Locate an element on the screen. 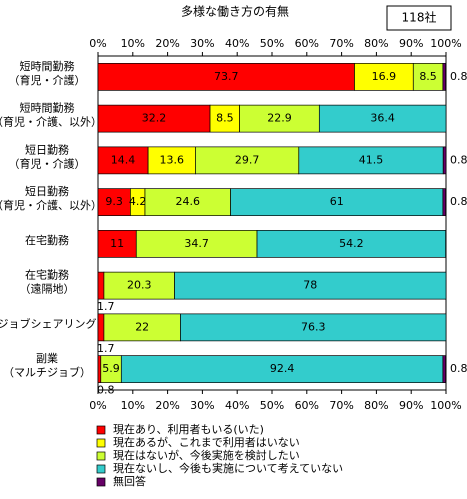 Image resolution: width=467 pixels, height=499 pixels. value-label: 92.4 is located at coordinates (282, 368).